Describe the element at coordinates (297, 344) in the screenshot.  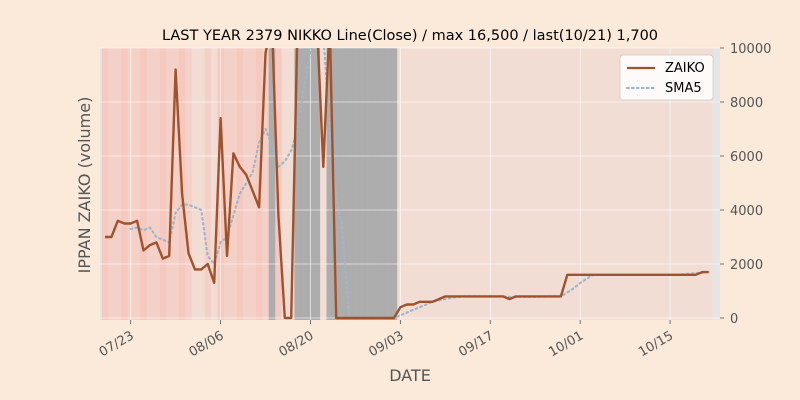
I see `x-tick-label: 08/20` at that location.